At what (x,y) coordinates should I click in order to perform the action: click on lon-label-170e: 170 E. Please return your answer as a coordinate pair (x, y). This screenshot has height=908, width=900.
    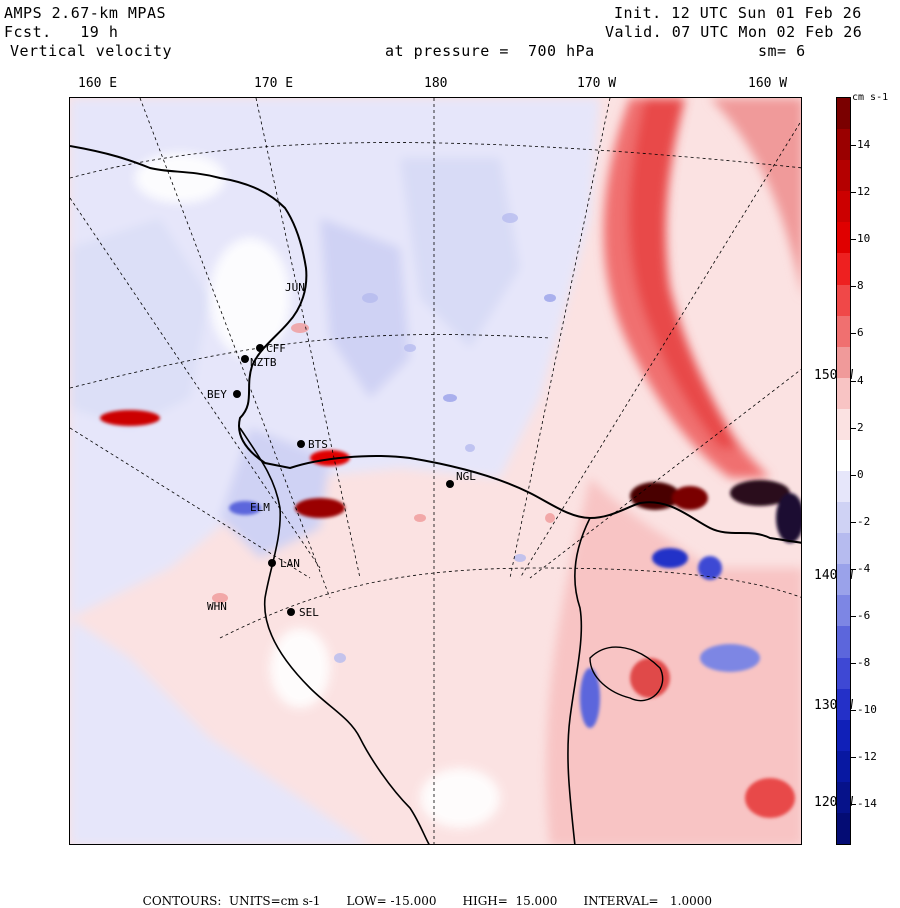
    Looking at the image, I should click on (274, 83).